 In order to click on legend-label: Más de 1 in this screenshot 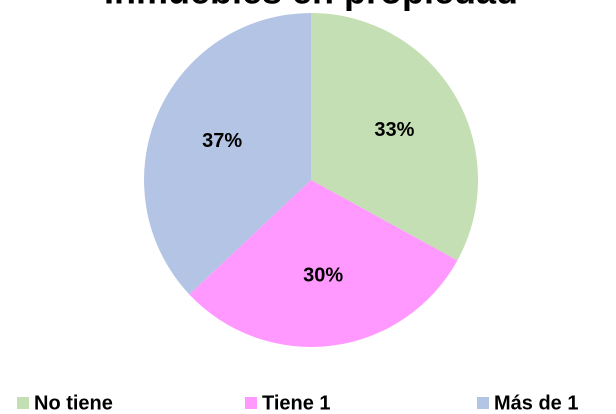, I will do `click(536, 403)`.